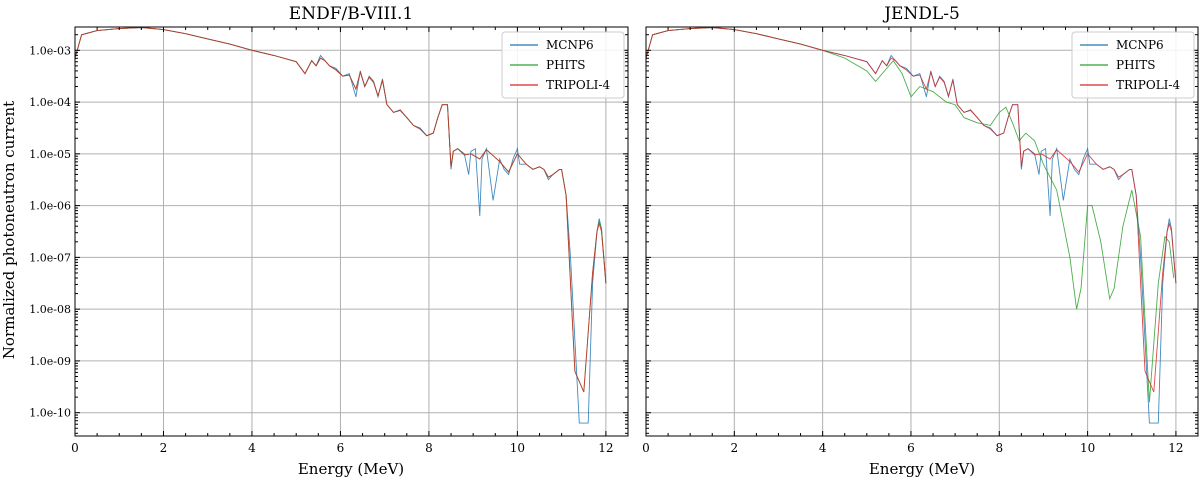  Describe the element at coordinates (9, 230) in the screenshot. I see `y-axis-label: Normalized photoneutron current` at that location.